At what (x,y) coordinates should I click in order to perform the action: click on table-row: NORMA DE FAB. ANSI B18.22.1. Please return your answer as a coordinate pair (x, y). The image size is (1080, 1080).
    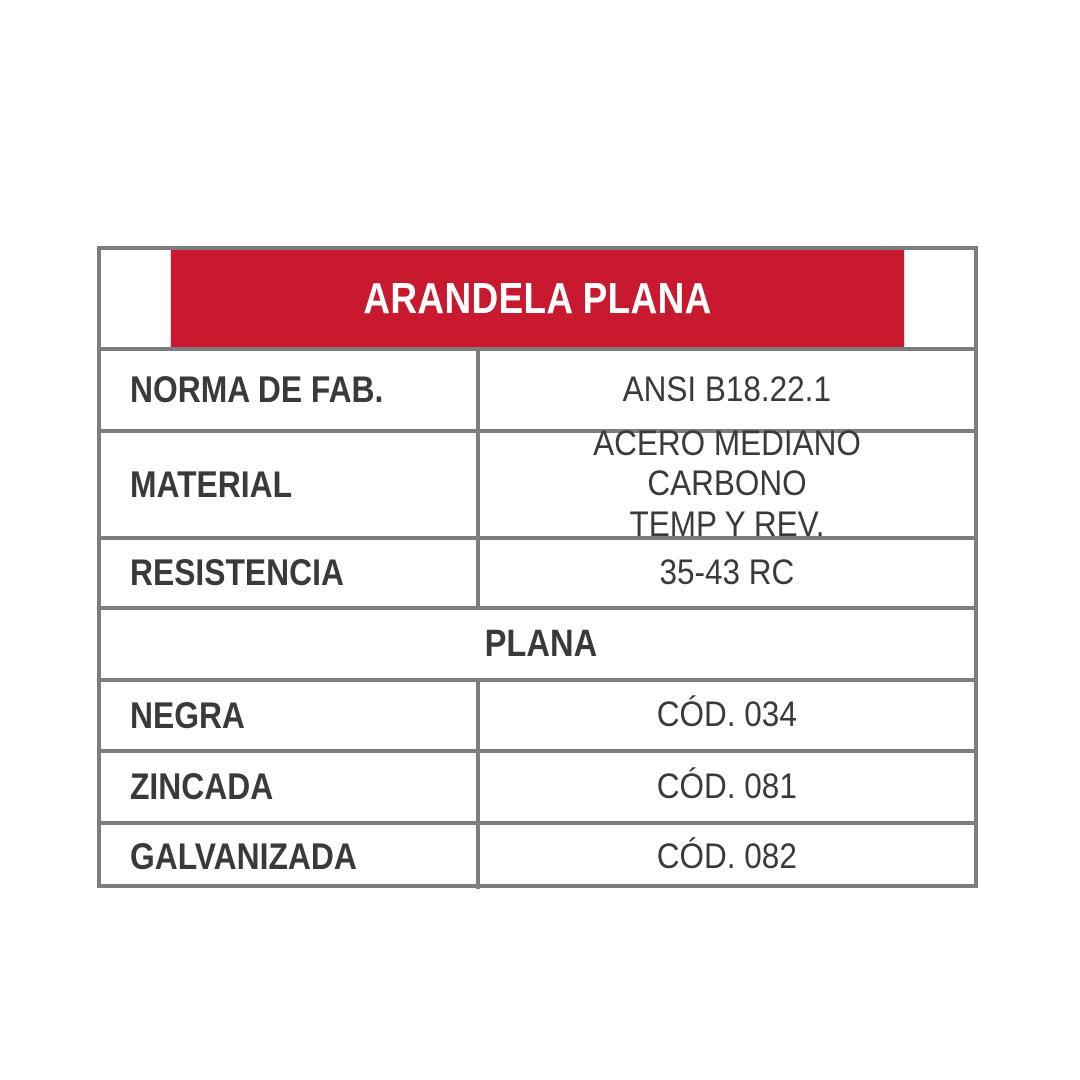
    Looking at the image, I should click on (537, 388).